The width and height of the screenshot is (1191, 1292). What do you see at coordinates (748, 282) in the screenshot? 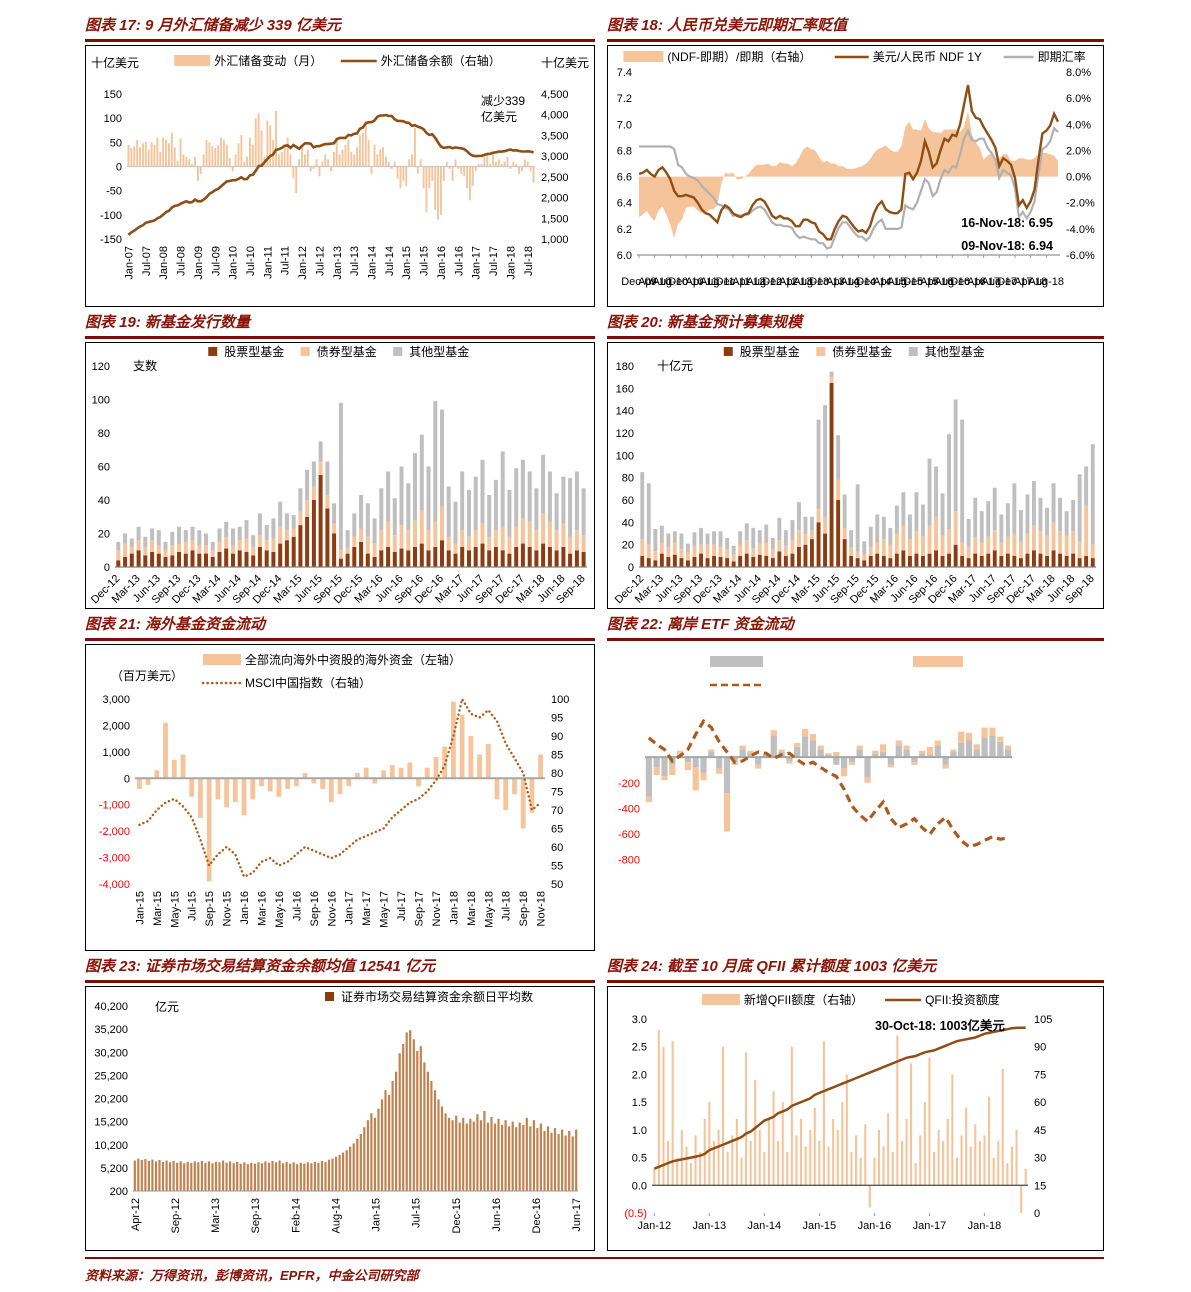
I see `svg-text: Apr-12` at bounding box center [748, 282].